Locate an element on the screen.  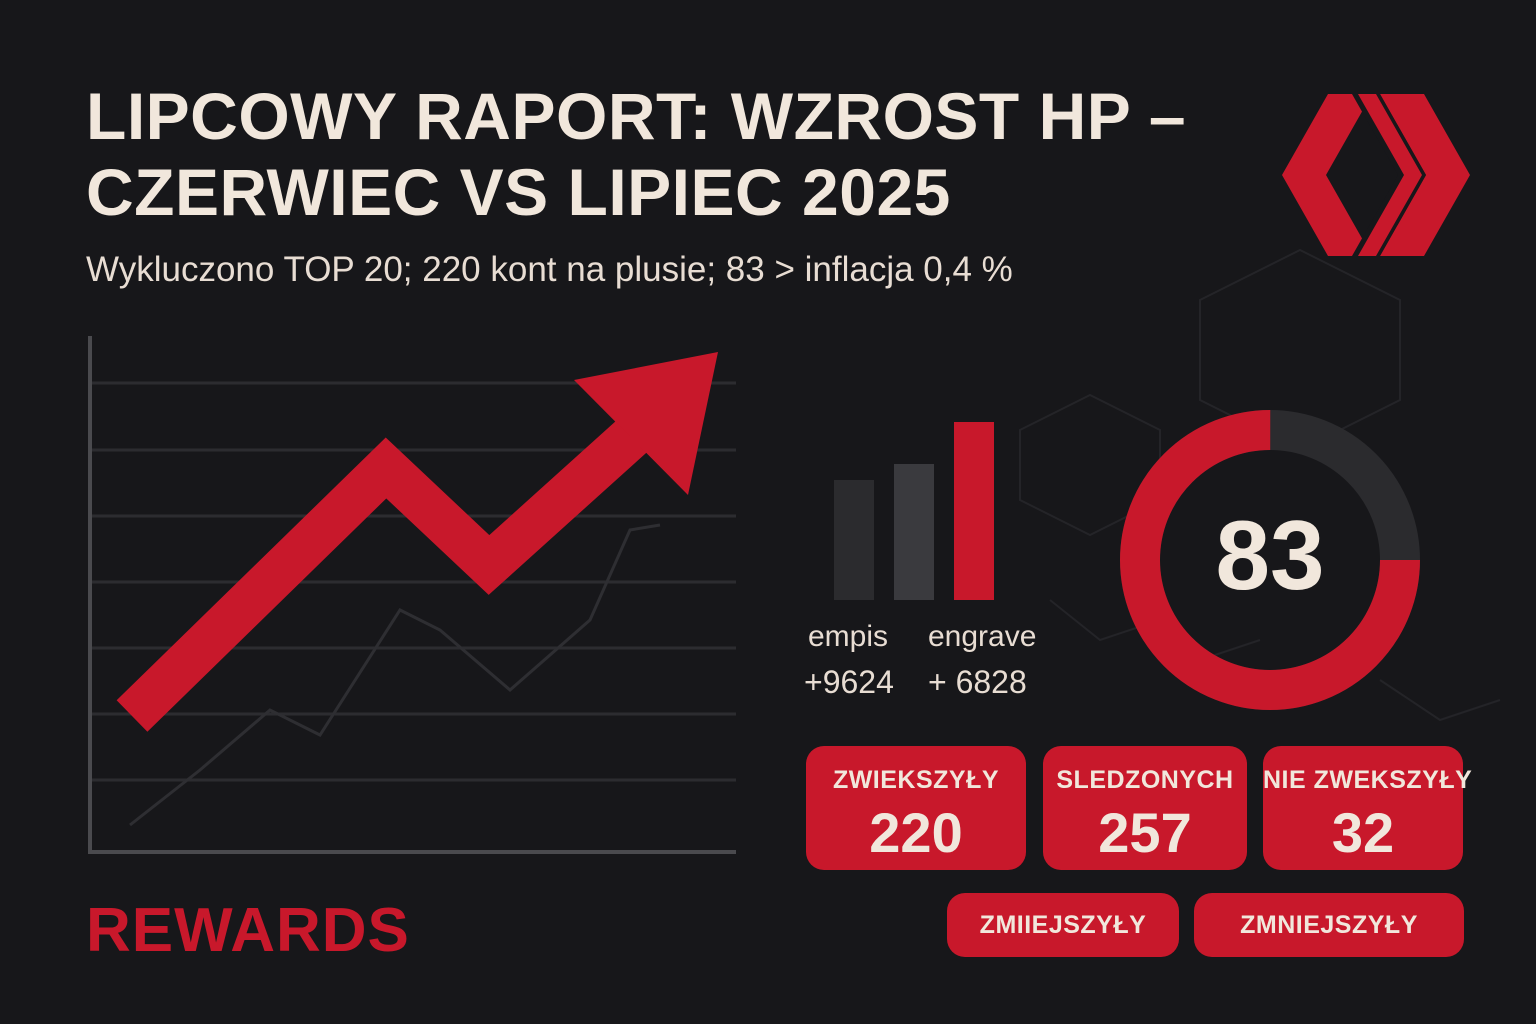
hive-logo-icon is located at coordinates (1376, 175).